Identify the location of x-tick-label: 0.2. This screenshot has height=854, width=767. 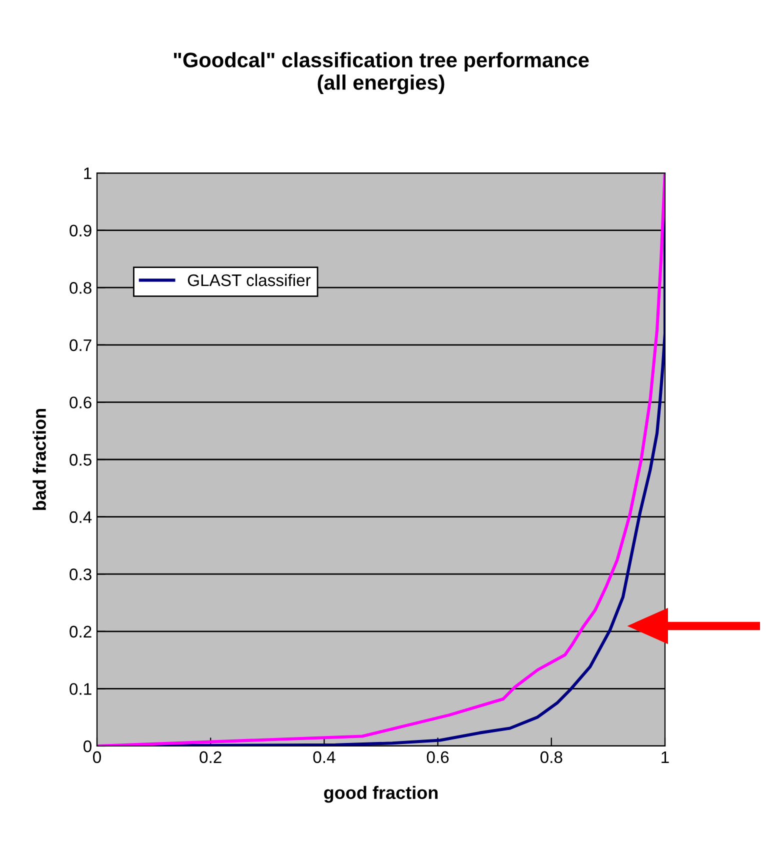
(211, 757).